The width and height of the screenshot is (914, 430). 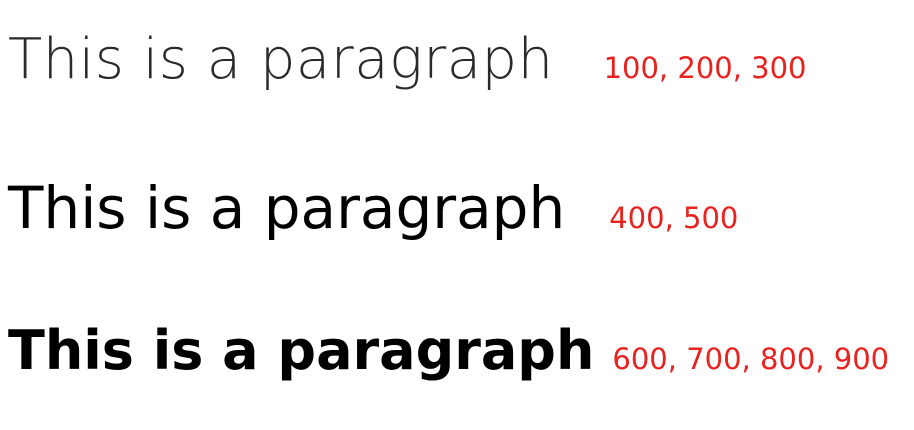 I want to click on weight-values-bold: 600, 700, 800, 900, so click(x=751, y=359).